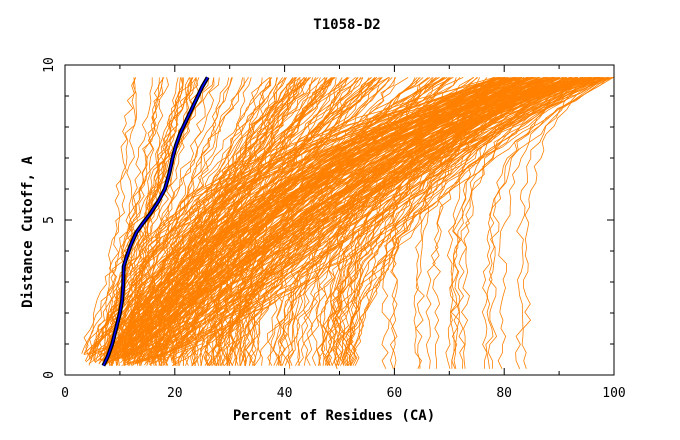  I want to click on x-tick-label: 60, so click(395, 393).